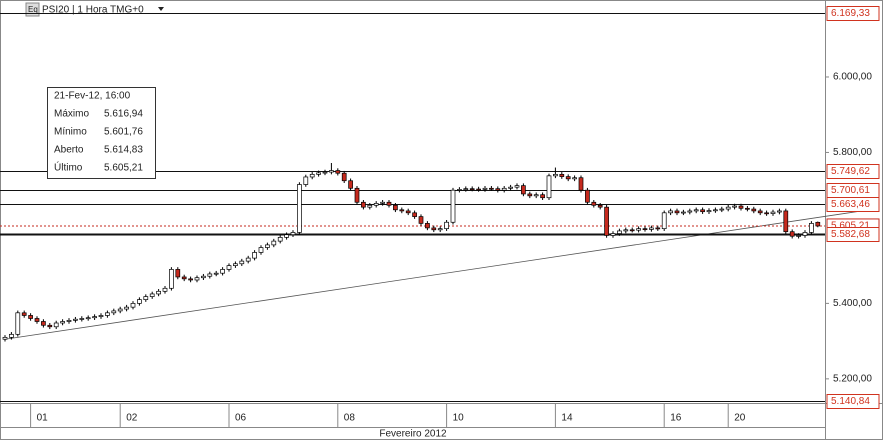 Image resolution: width=883 pixels, height=440 pixels. I want to click on y-tick-label: 6.000,00, so click(852, 77).